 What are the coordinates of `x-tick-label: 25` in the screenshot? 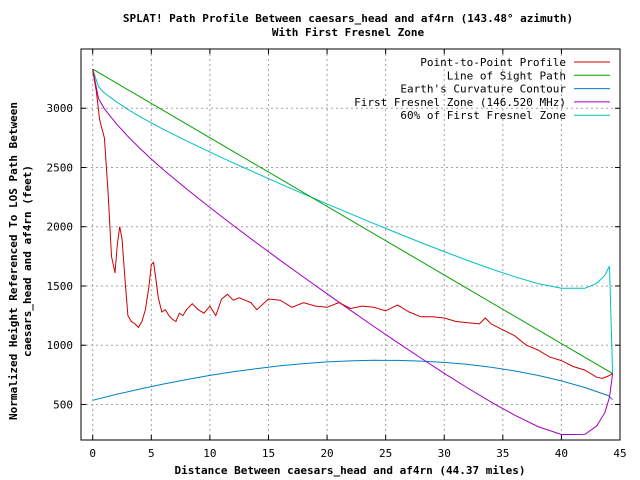 It's located at (385, 453).